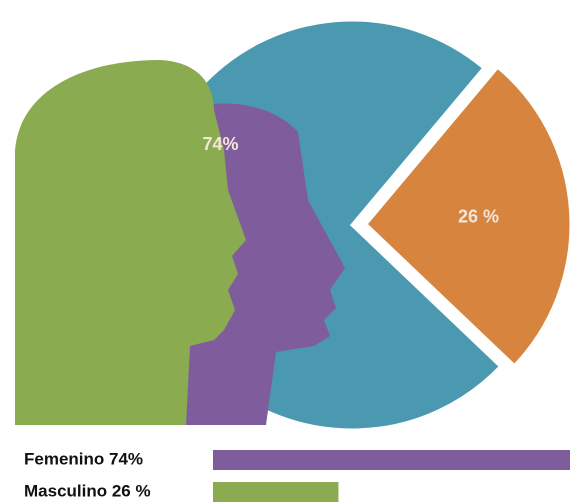  What do you see at coordinates (350, 180) in the screenshot?
I see `pie-labels: 74% 26 %` at bounding box center [350, 180].